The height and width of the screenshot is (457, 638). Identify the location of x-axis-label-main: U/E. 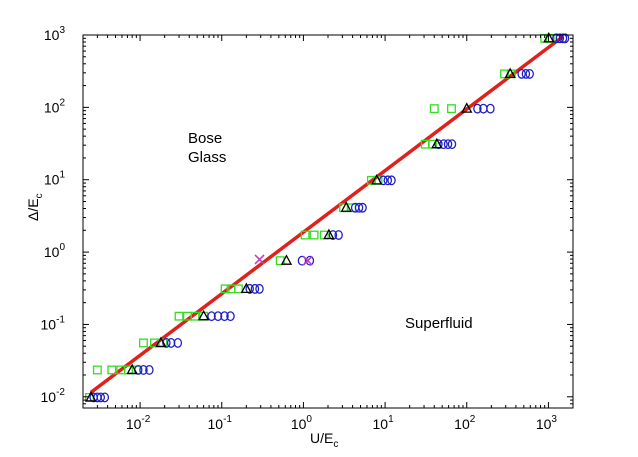
(321, 438).